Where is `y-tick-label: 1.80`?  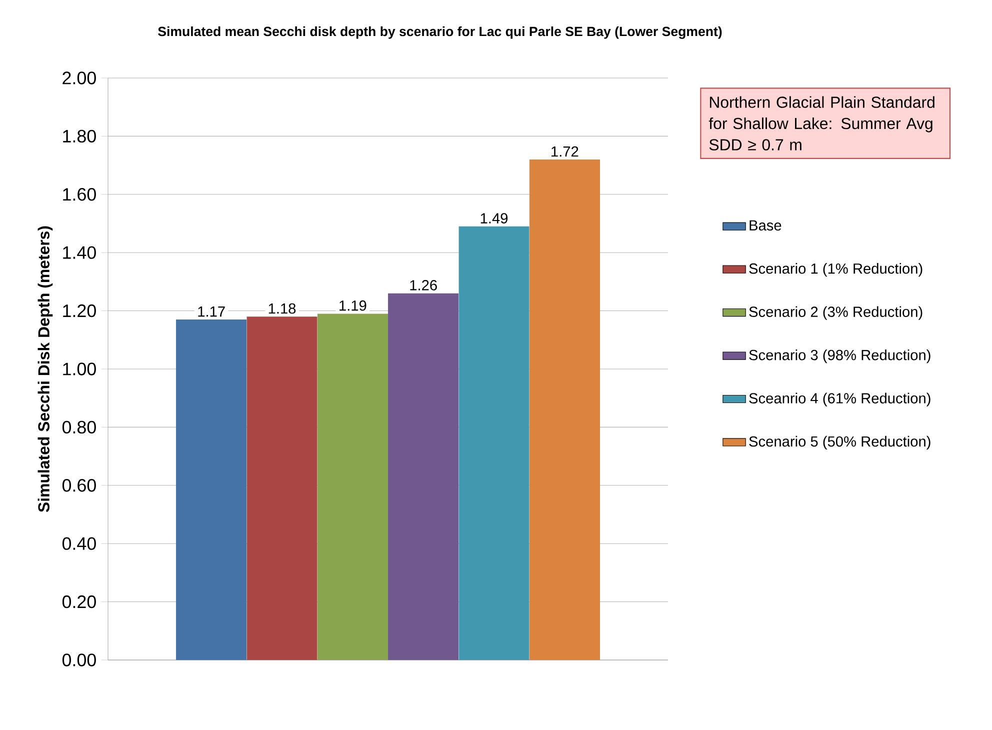
y-tick-label: 1.80 is located at coordinates (79, 136).